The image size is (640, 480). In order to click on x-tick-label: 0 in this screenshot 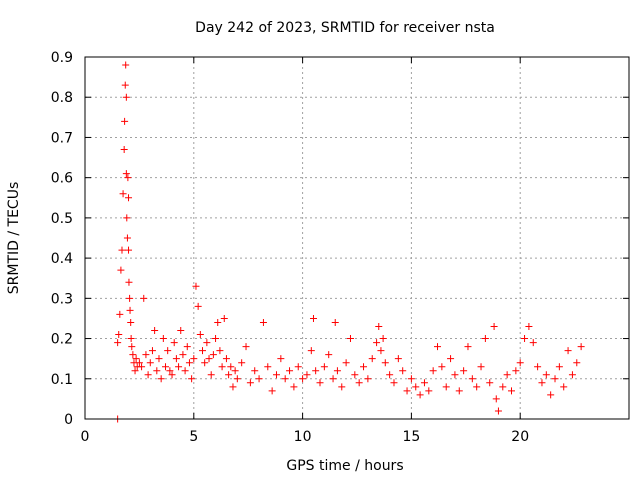, I will do `click(85, 437)`.